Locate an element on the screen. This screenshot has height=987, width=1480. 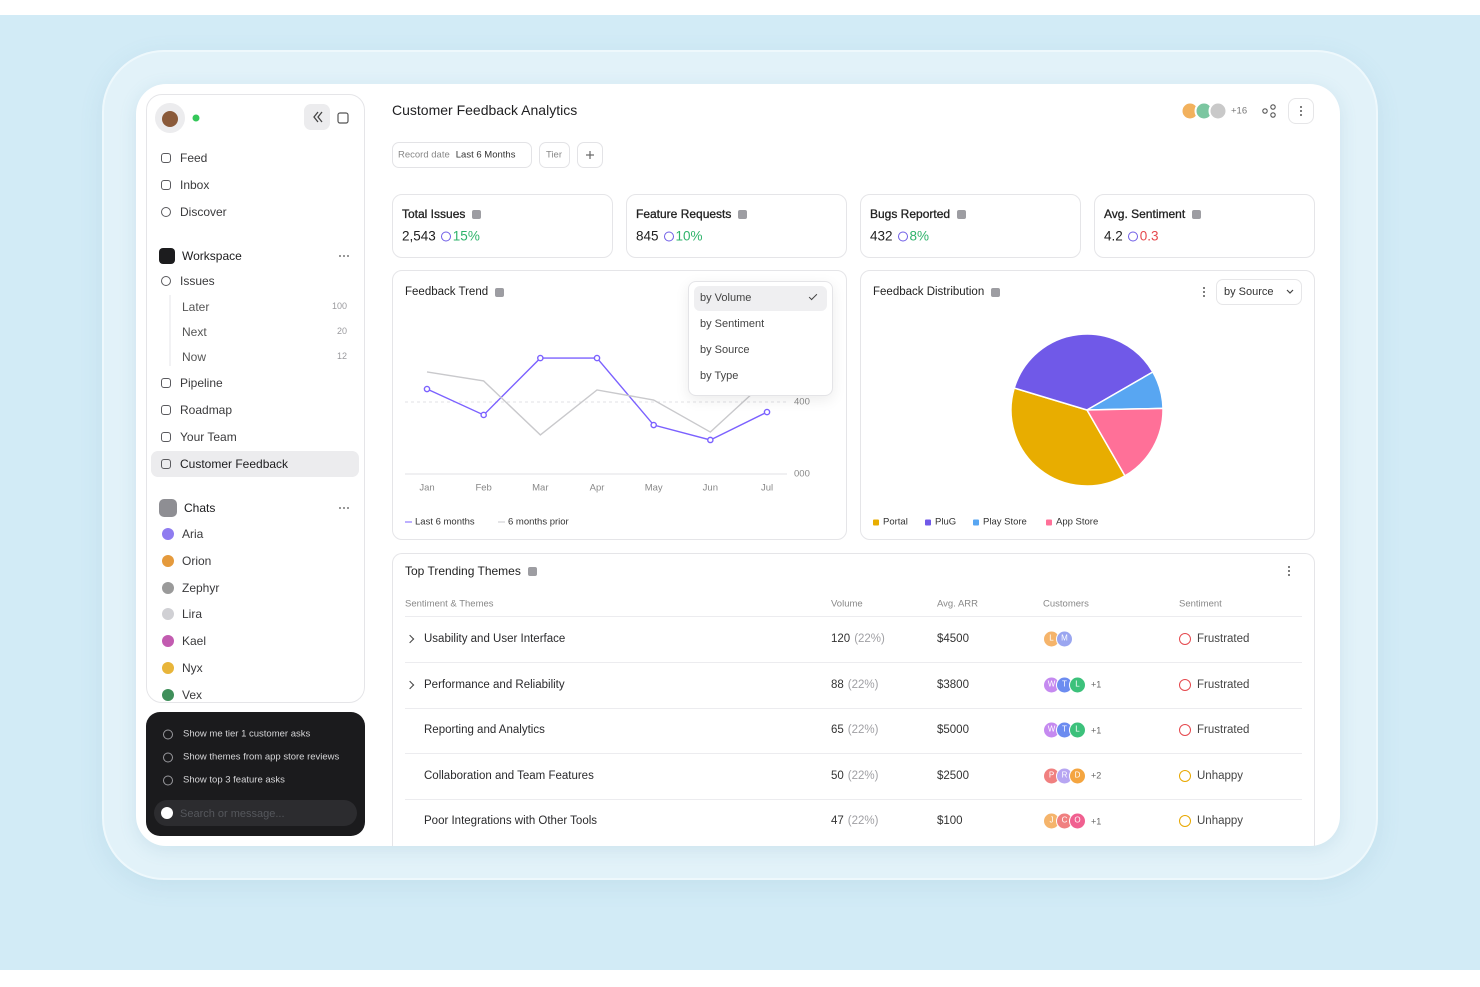
legend-item: Portal is located at coordinates (890, 522).